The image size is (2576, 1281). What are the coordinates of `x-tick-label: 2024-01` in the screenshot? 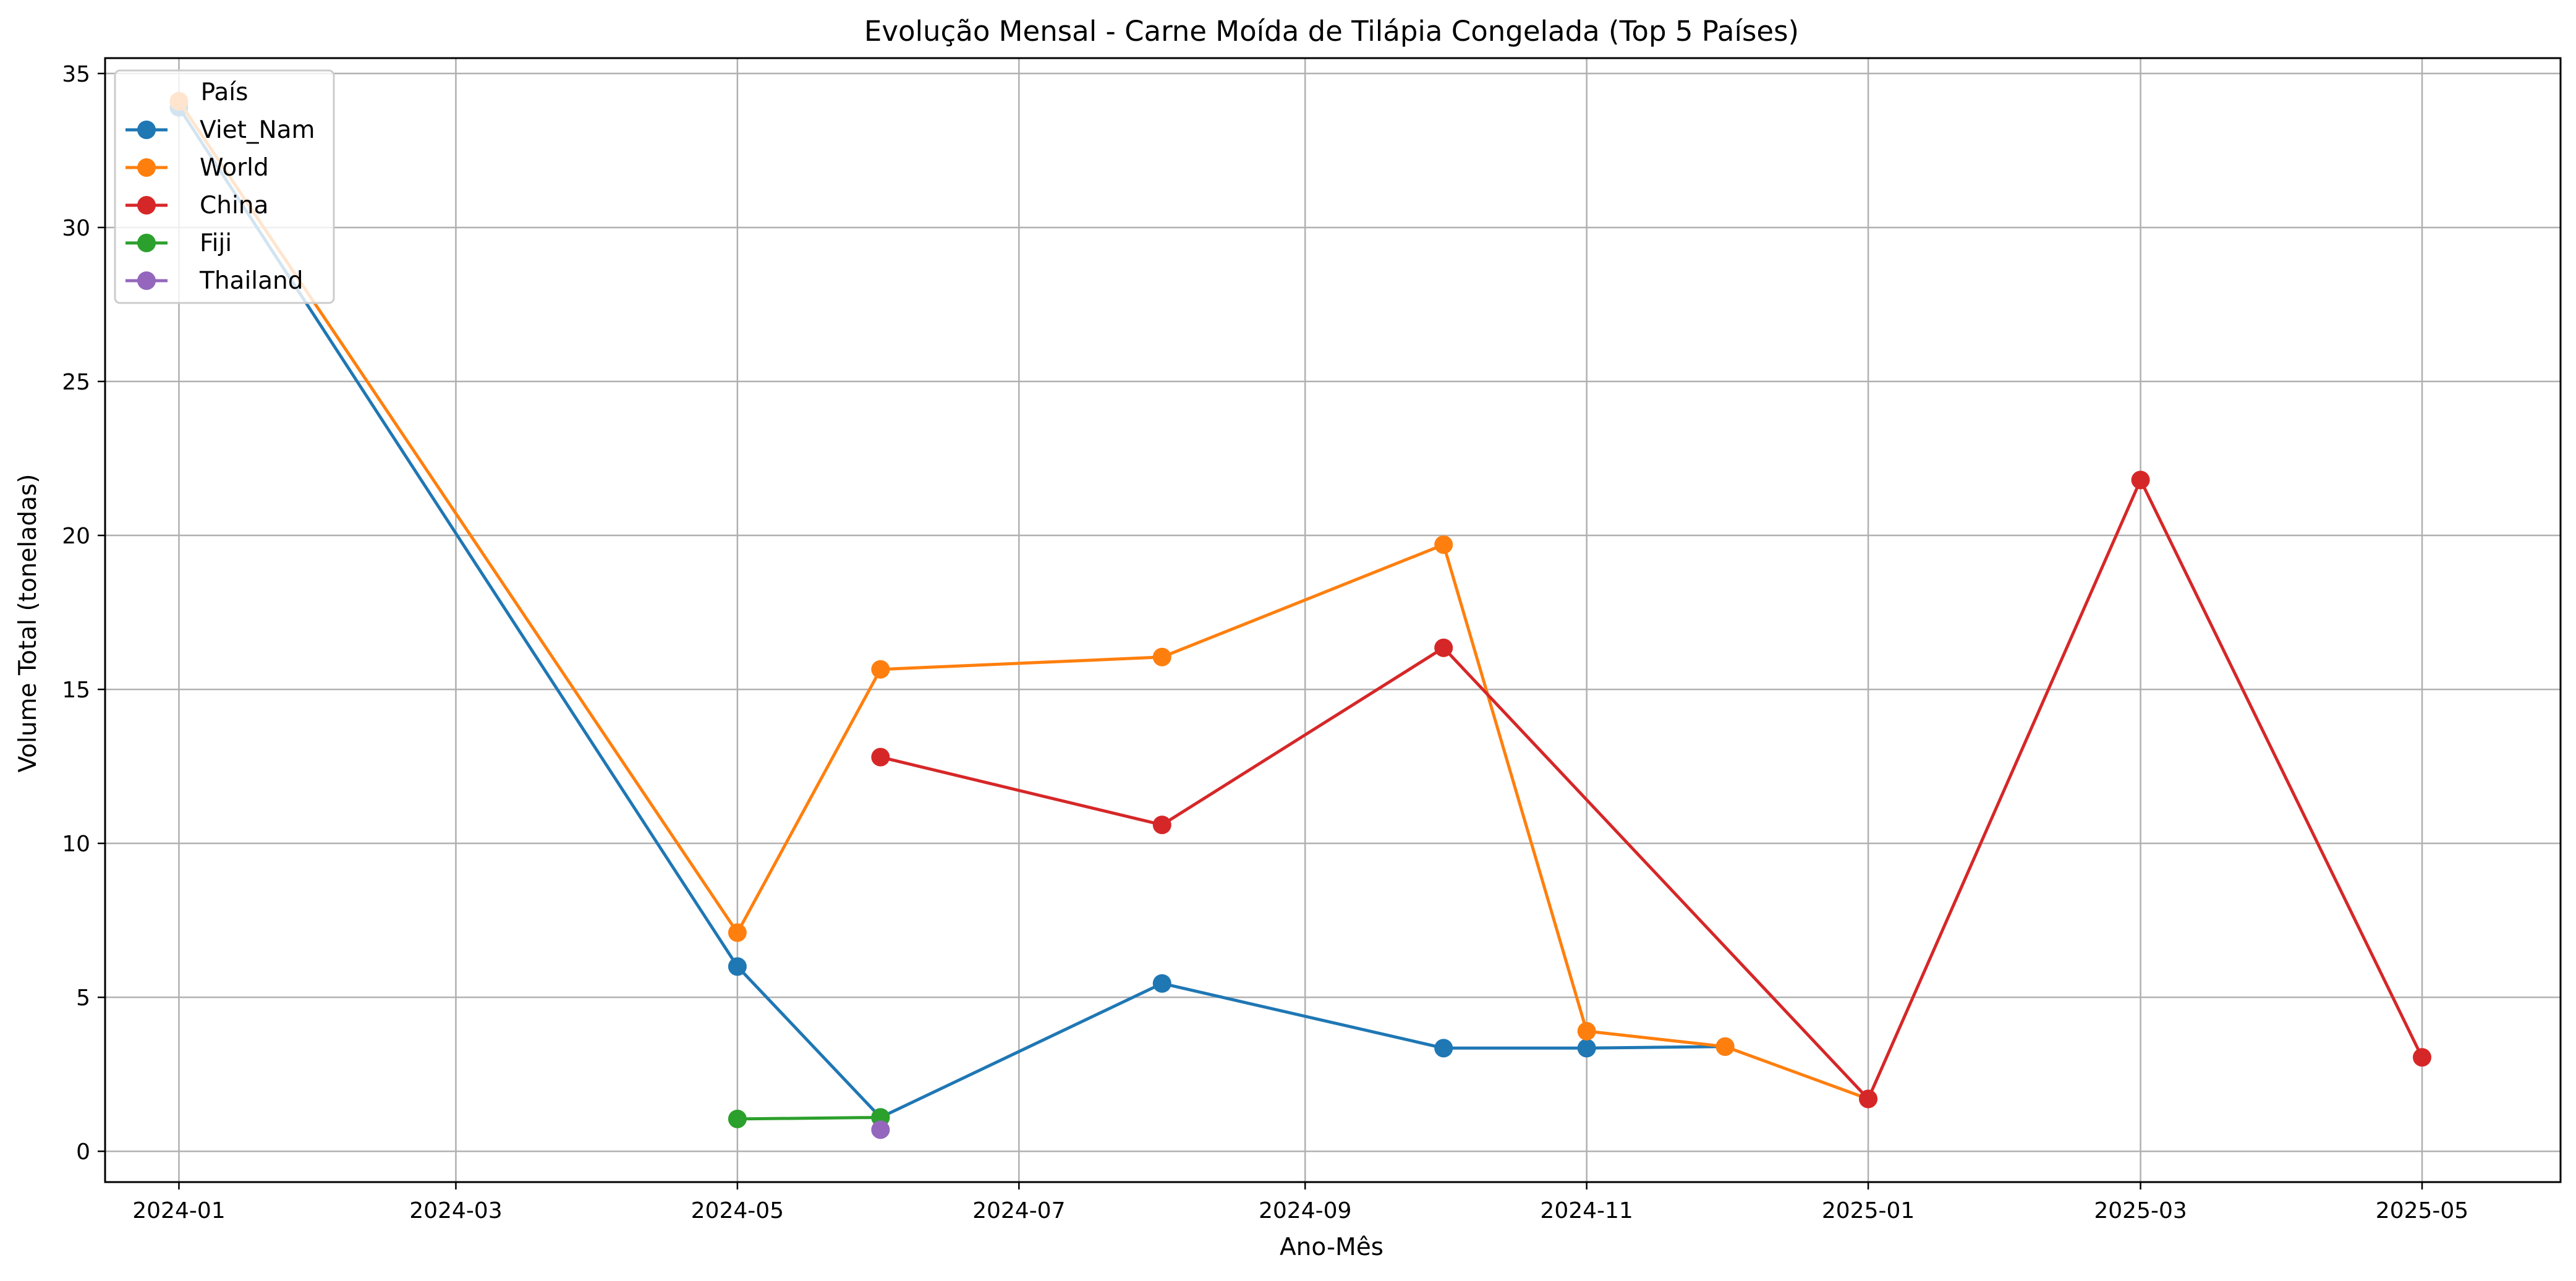 It's located at (178, 1211).